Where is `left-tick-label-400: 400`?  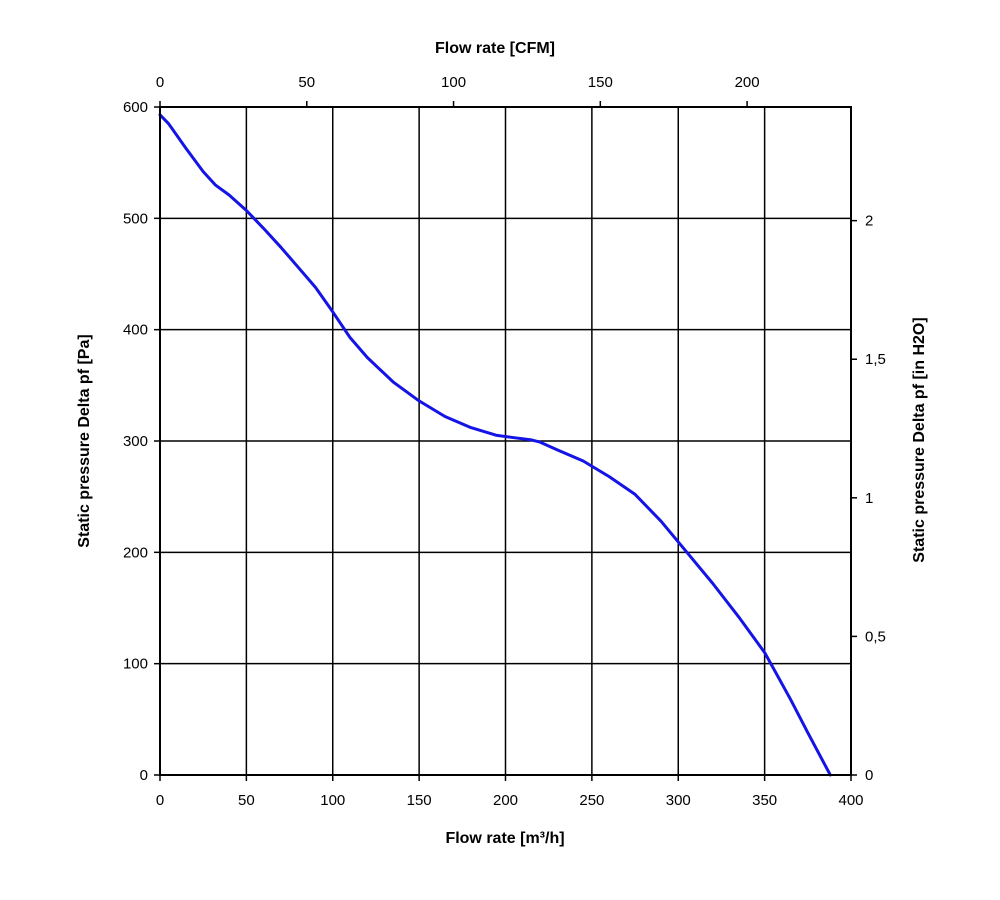
left-tick-label-400: 400 is located at coordinates (135, 330).